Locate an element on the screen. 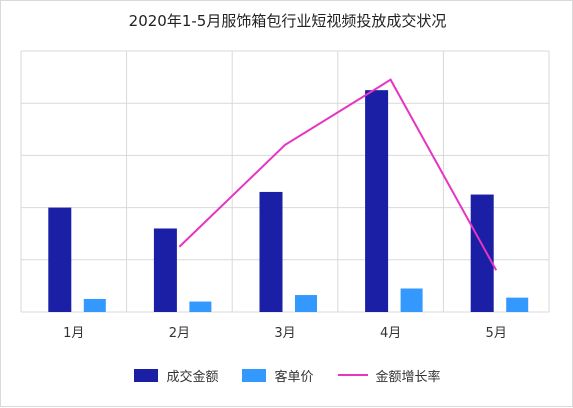 This screenshot has height=408, width=573. x-tick-label: 3月 is located at coordinates (284, 333).